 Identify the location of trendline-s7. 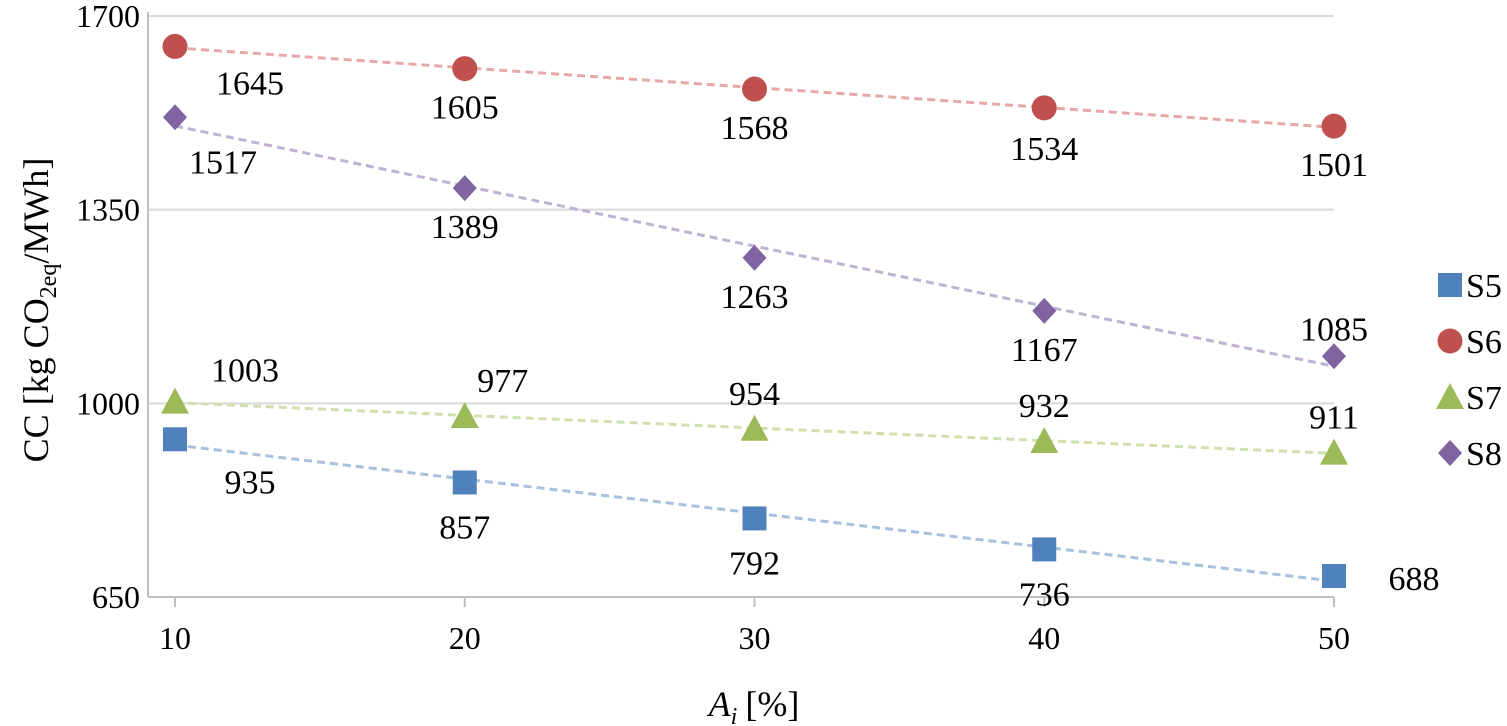
(754, 428).